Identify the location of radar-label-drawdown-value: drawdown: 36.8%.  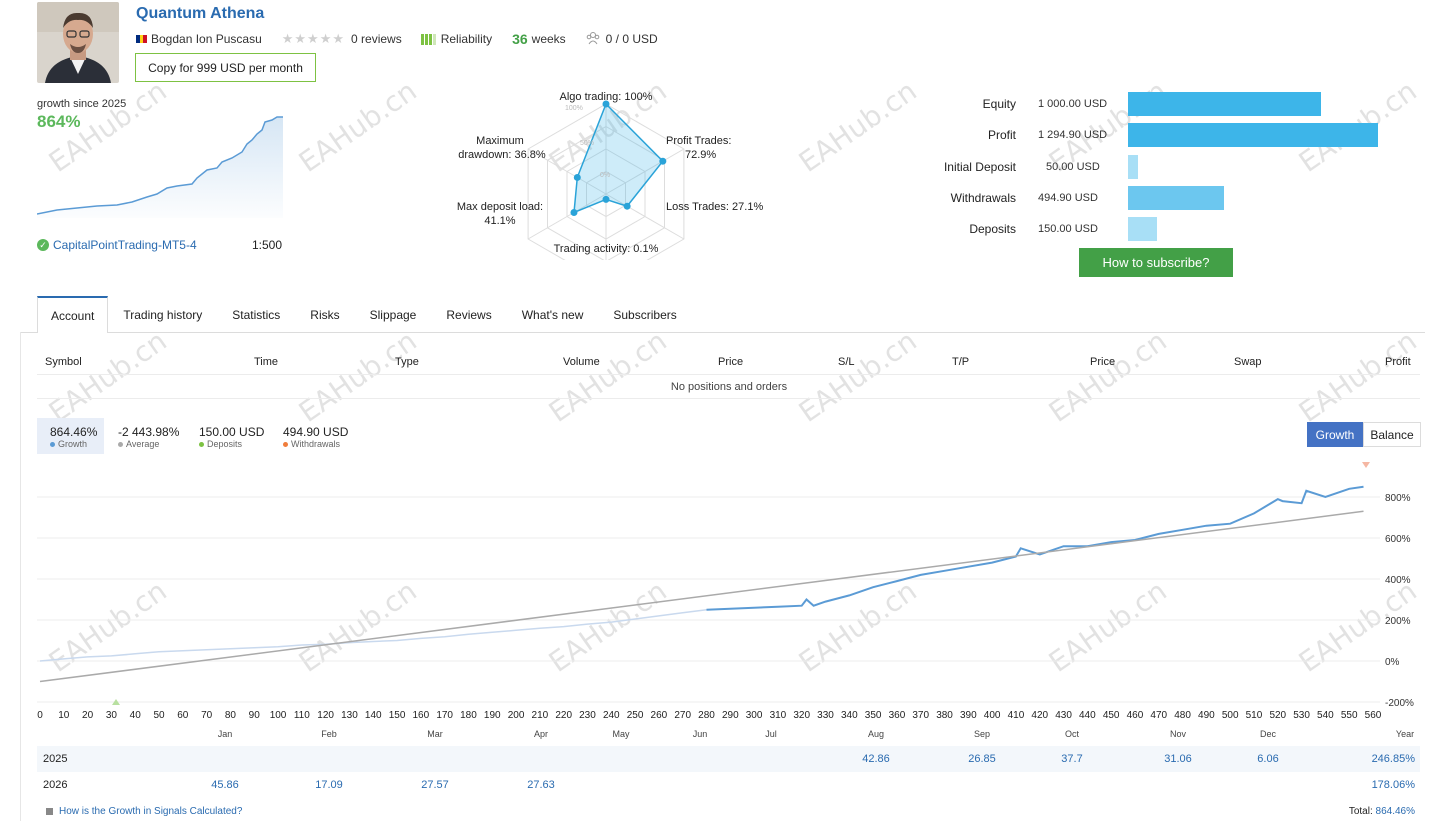
(502, 155).